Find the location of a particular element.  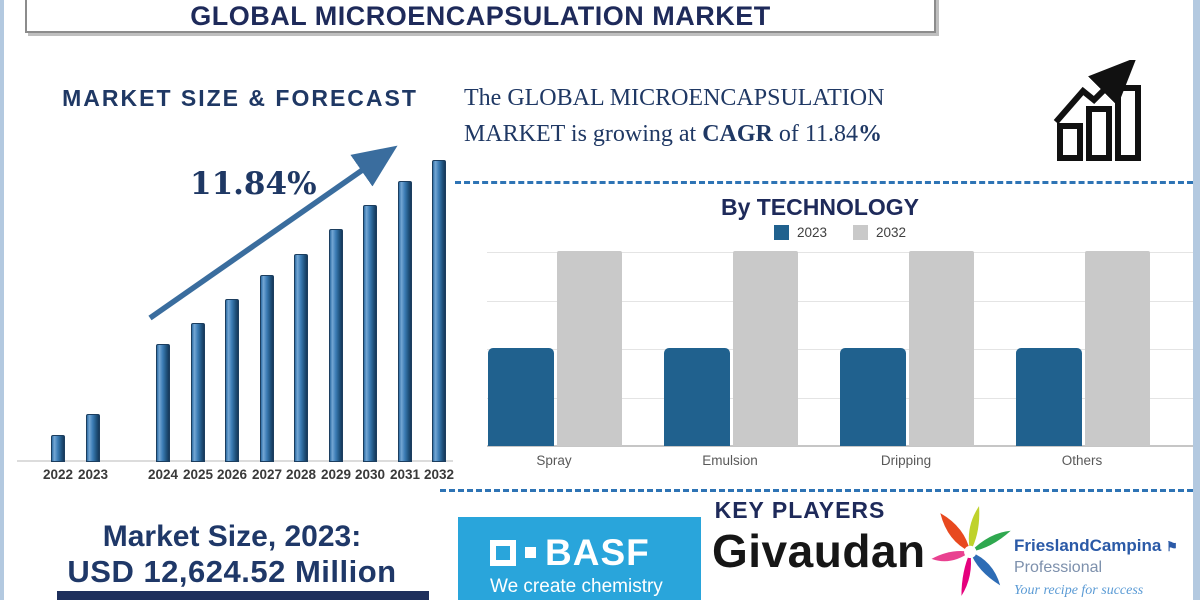

technology-chart-title: By TECHNOLOGY is located at coordinates (820, 207).